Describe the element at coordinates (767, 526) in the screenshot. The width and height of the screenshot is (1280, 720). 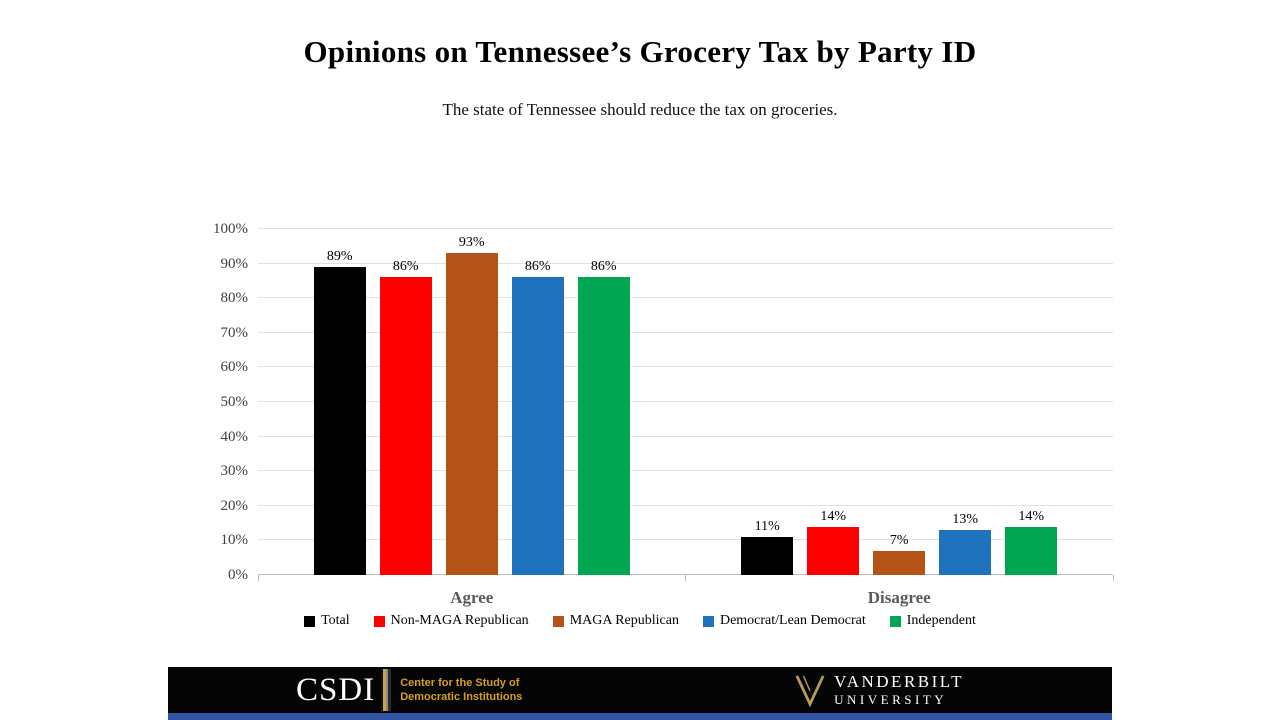
I see `bar-value-label: 11%` at that location.